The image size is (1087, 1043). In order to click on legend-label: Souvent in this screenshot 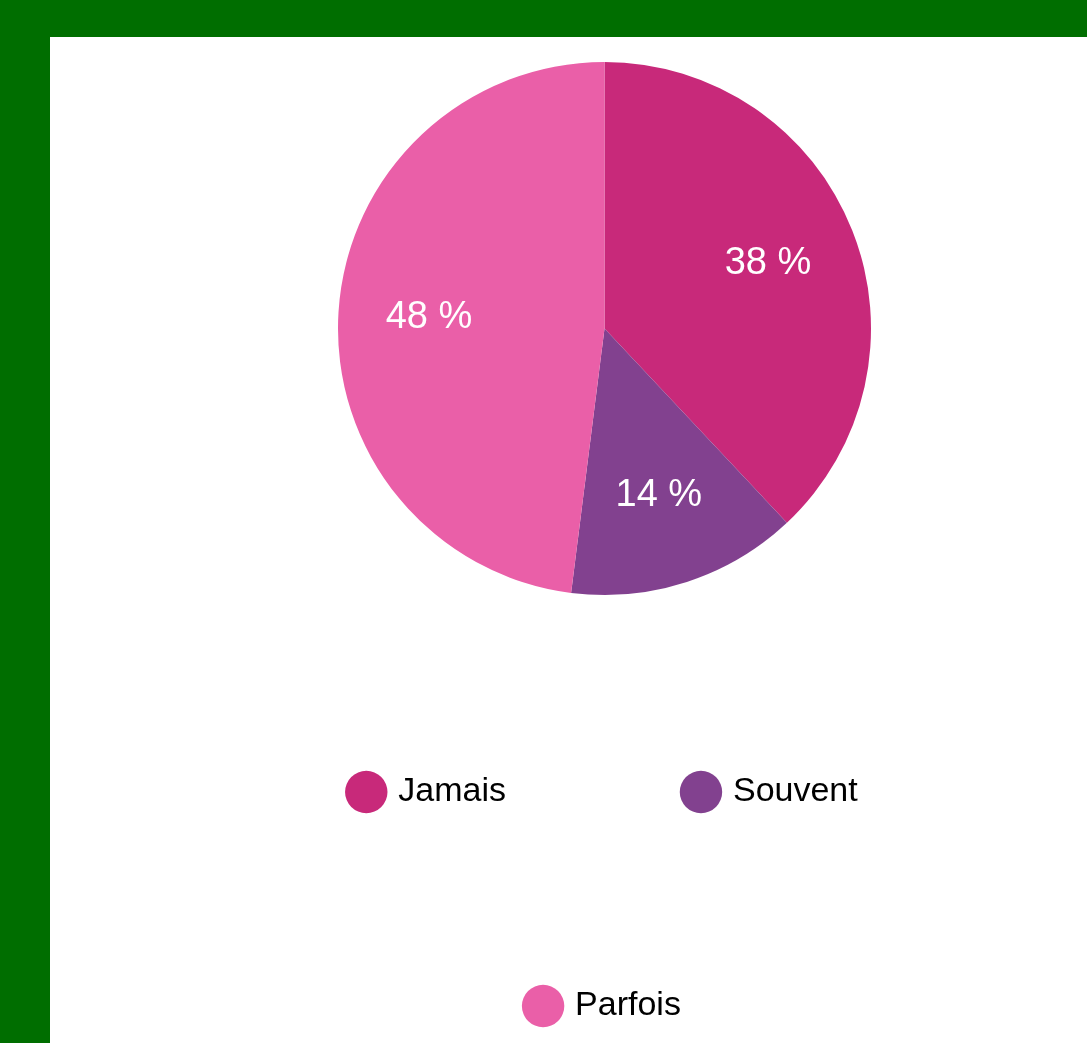, I will do `click(795, 789)`.